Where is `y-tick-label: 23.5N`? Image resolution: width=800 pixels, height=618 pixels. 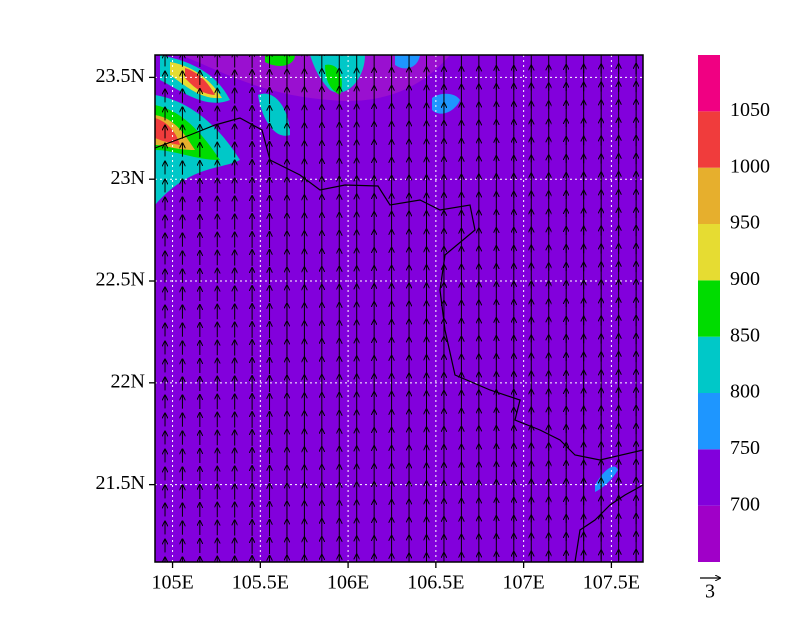
y-tick-label: 23.5N is located at coordinates (120, 76).